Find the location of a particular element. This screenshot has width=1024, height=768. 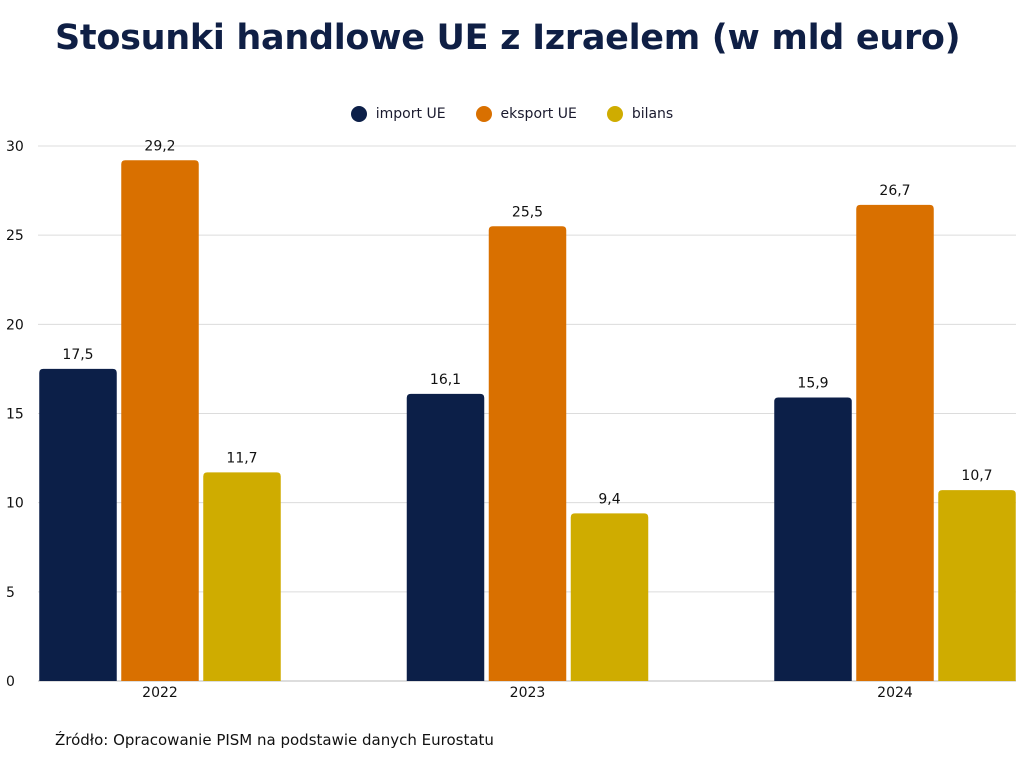

bar-import-ue-2022 is located at coordinates (78, 524).